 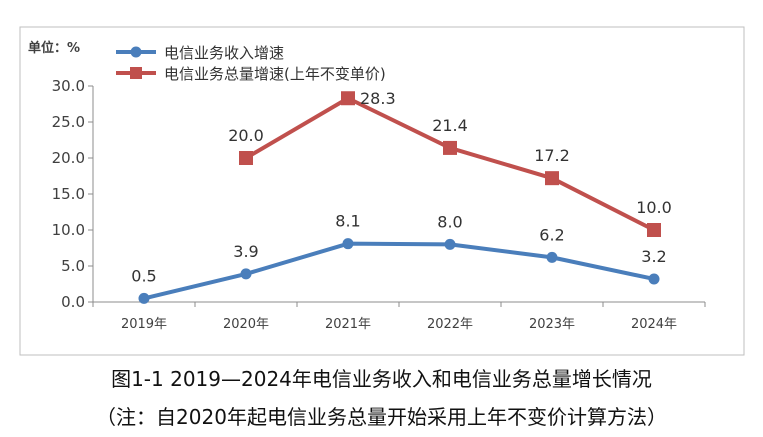 What do you see at coordinates (654, 324) in the screenshot?
I see `x-tick-label: 2024年` at bounding box center [654, 324].